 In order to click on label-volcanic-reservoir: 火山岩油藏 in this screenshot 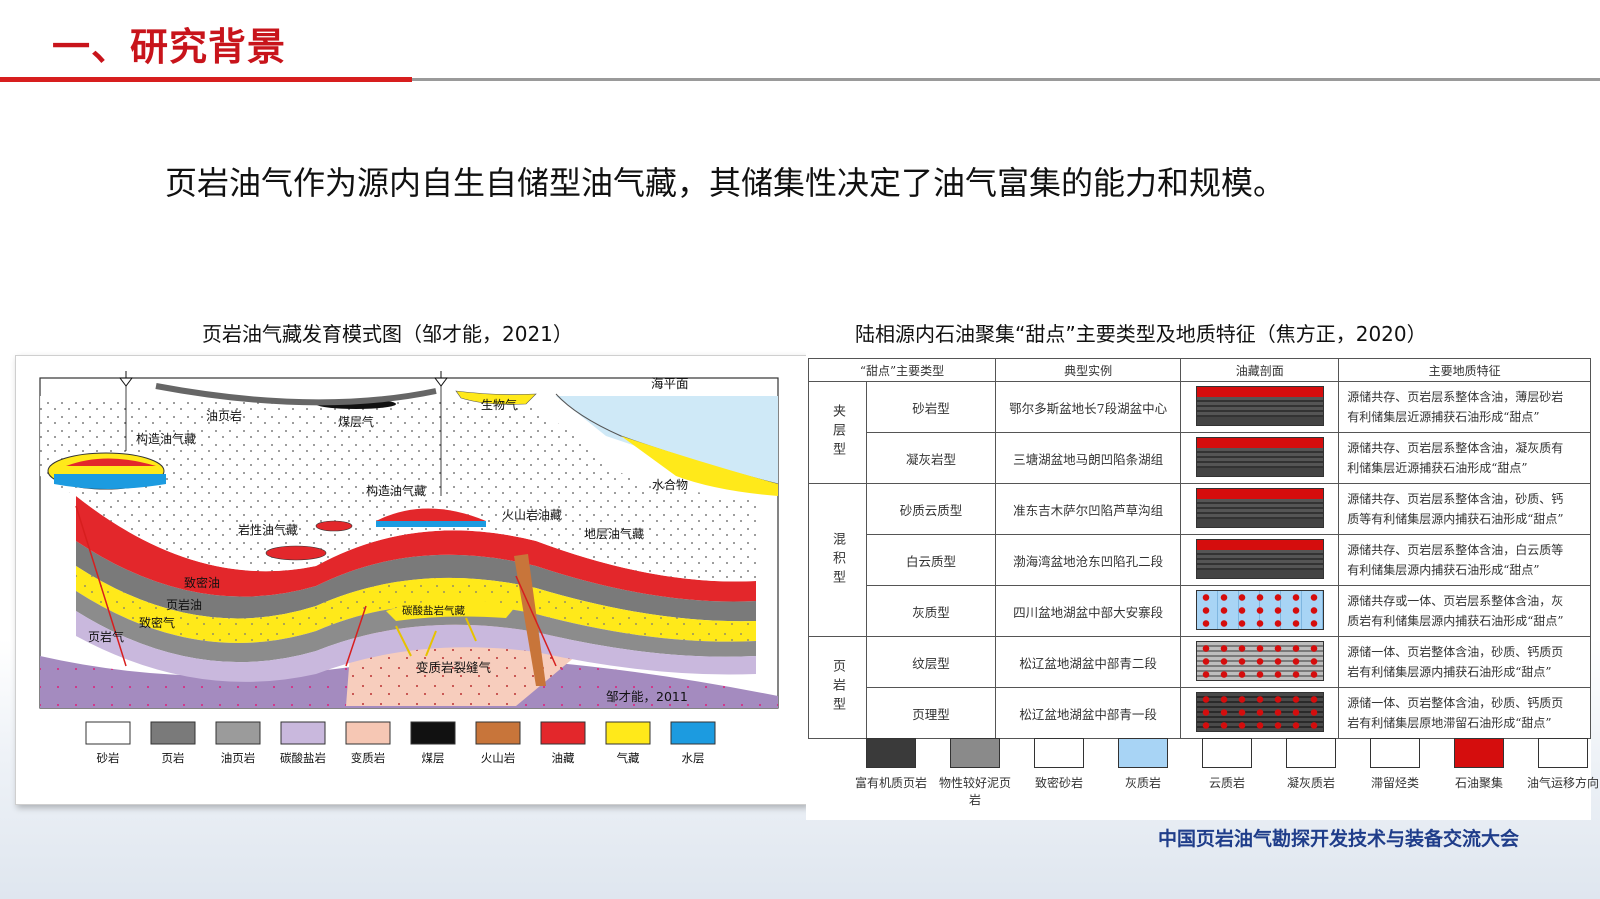, I will do `click(532, 514)`.